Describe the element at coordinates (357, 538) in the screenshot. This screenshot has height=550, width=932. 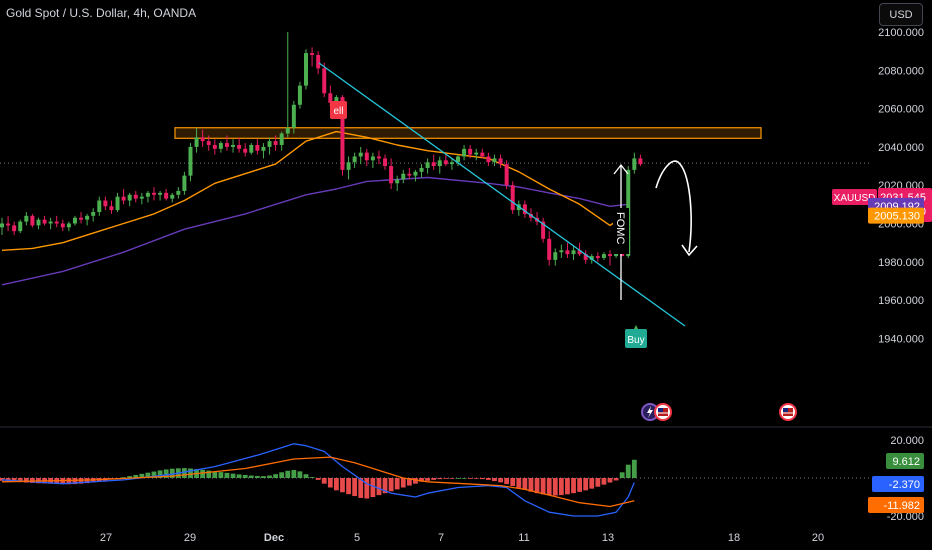
I see `time-tick-label: 5` at that location.